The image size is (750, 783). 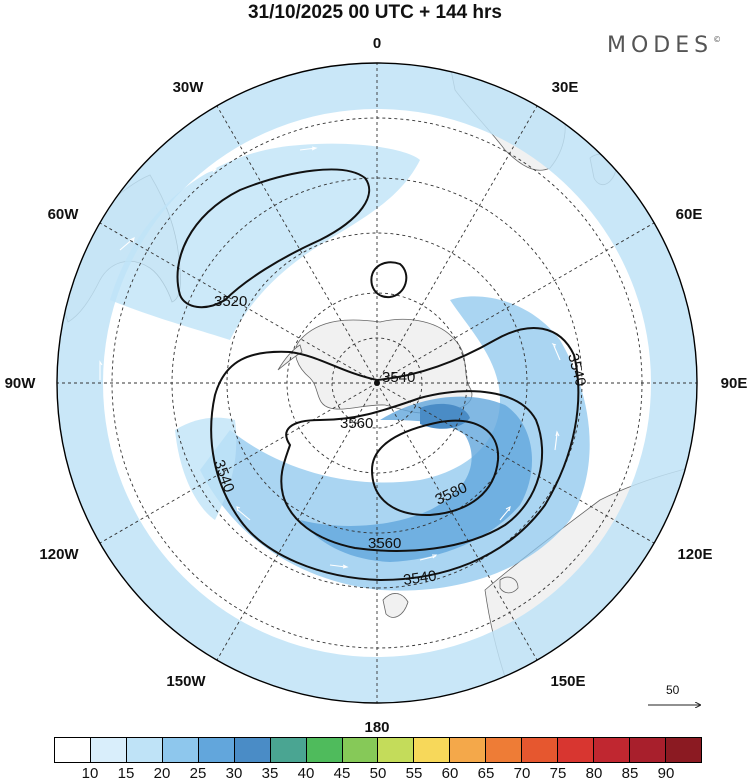 I want to click on lon-label-120w: 120W, so click(x=59, y=554).